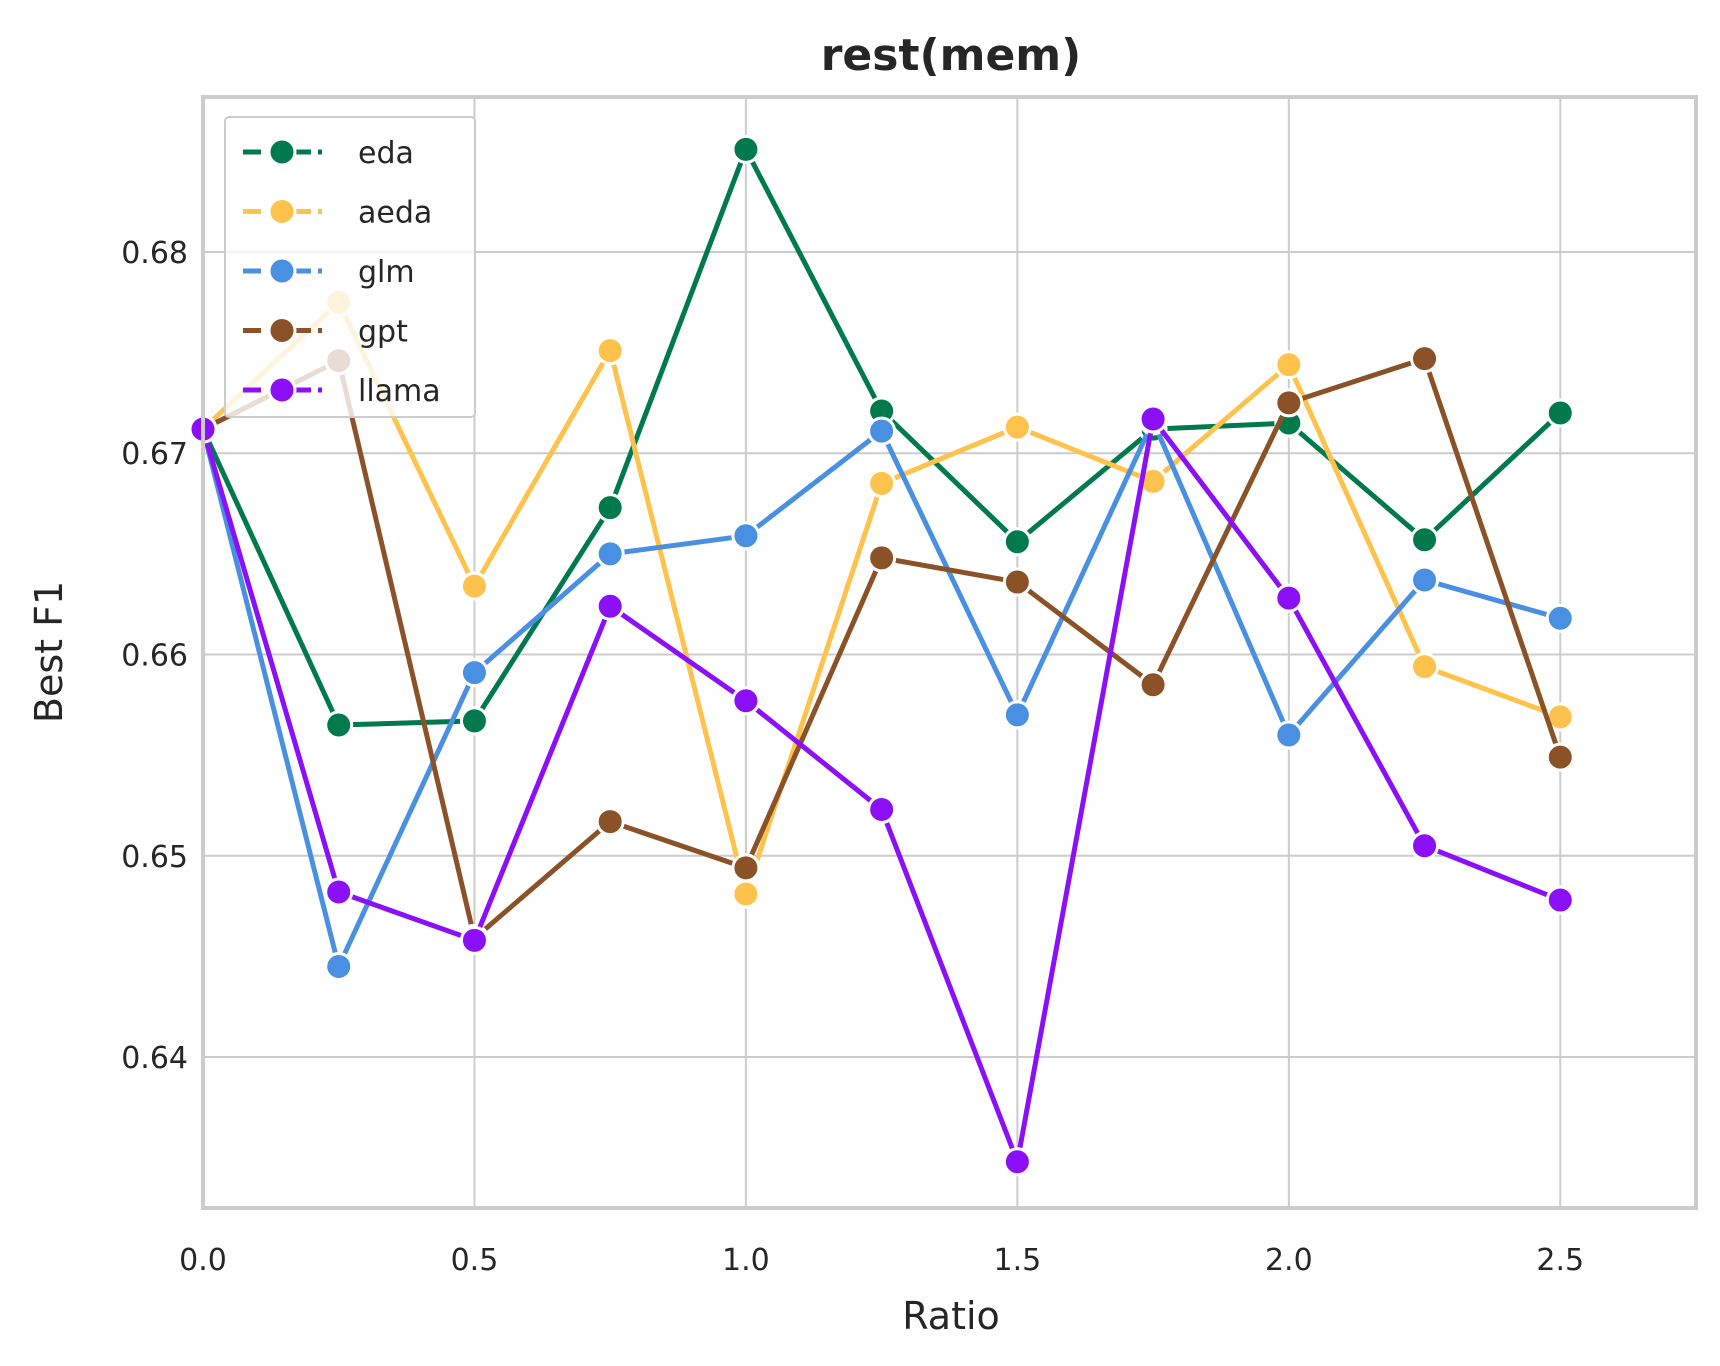 The width and height of the screenshot is (1720, 1366). What do you see at coordinates (399, 391) in the screenshot?
I see `legend-label: llama` at bounding box center [399, 391].